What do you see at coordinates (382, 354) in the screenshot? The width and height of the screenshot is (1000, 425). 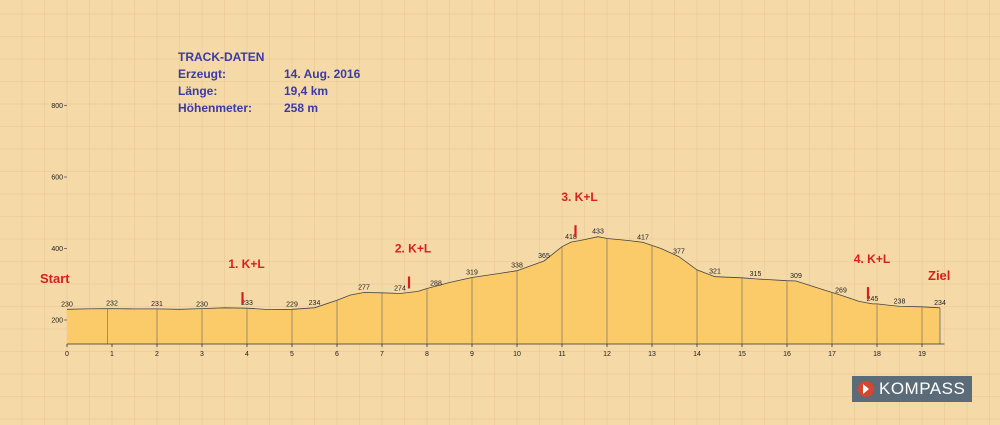 I see `x-tick-label: 7` at bounding box center [382, 354].